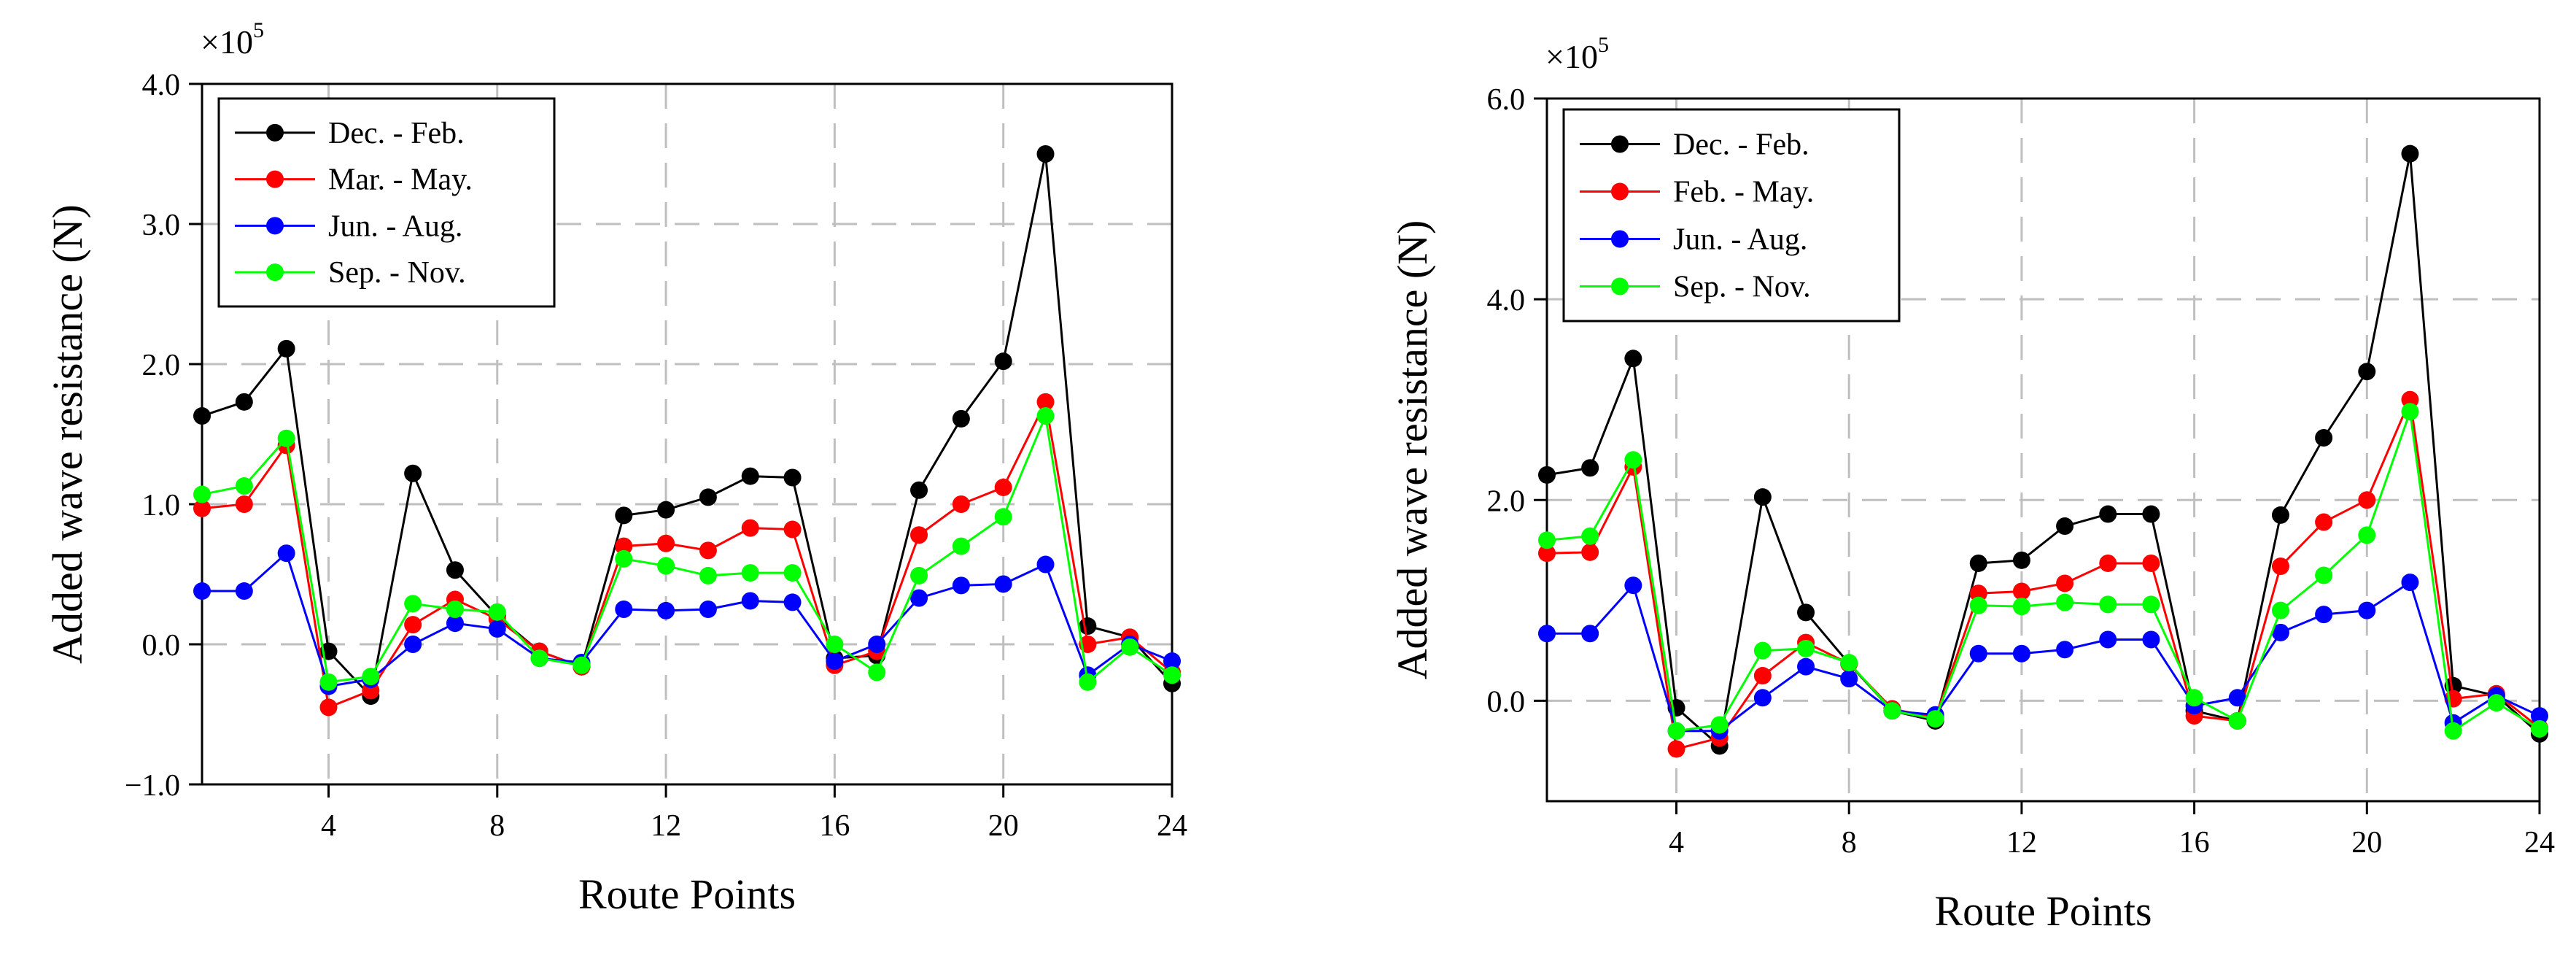  I want to click on chart1-legend-item-2: Jun. - Aug., so click(349, 226).